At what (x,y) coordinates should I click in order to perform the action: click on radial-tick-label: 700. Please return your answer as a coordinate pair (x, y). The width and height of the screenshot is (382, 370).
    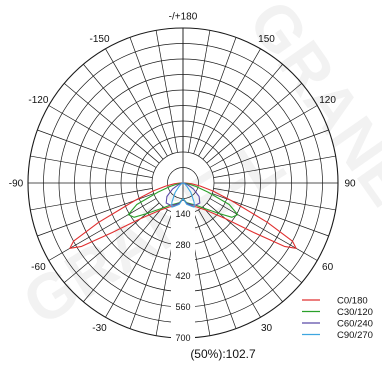
    Looking at the image, I should click on (182, 338).